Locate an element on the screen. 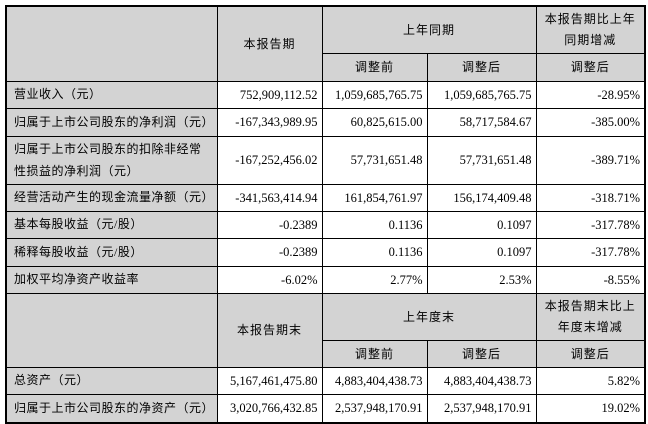  section2-col-prior-group: 上年度末 is located at coordinates (429, 317).